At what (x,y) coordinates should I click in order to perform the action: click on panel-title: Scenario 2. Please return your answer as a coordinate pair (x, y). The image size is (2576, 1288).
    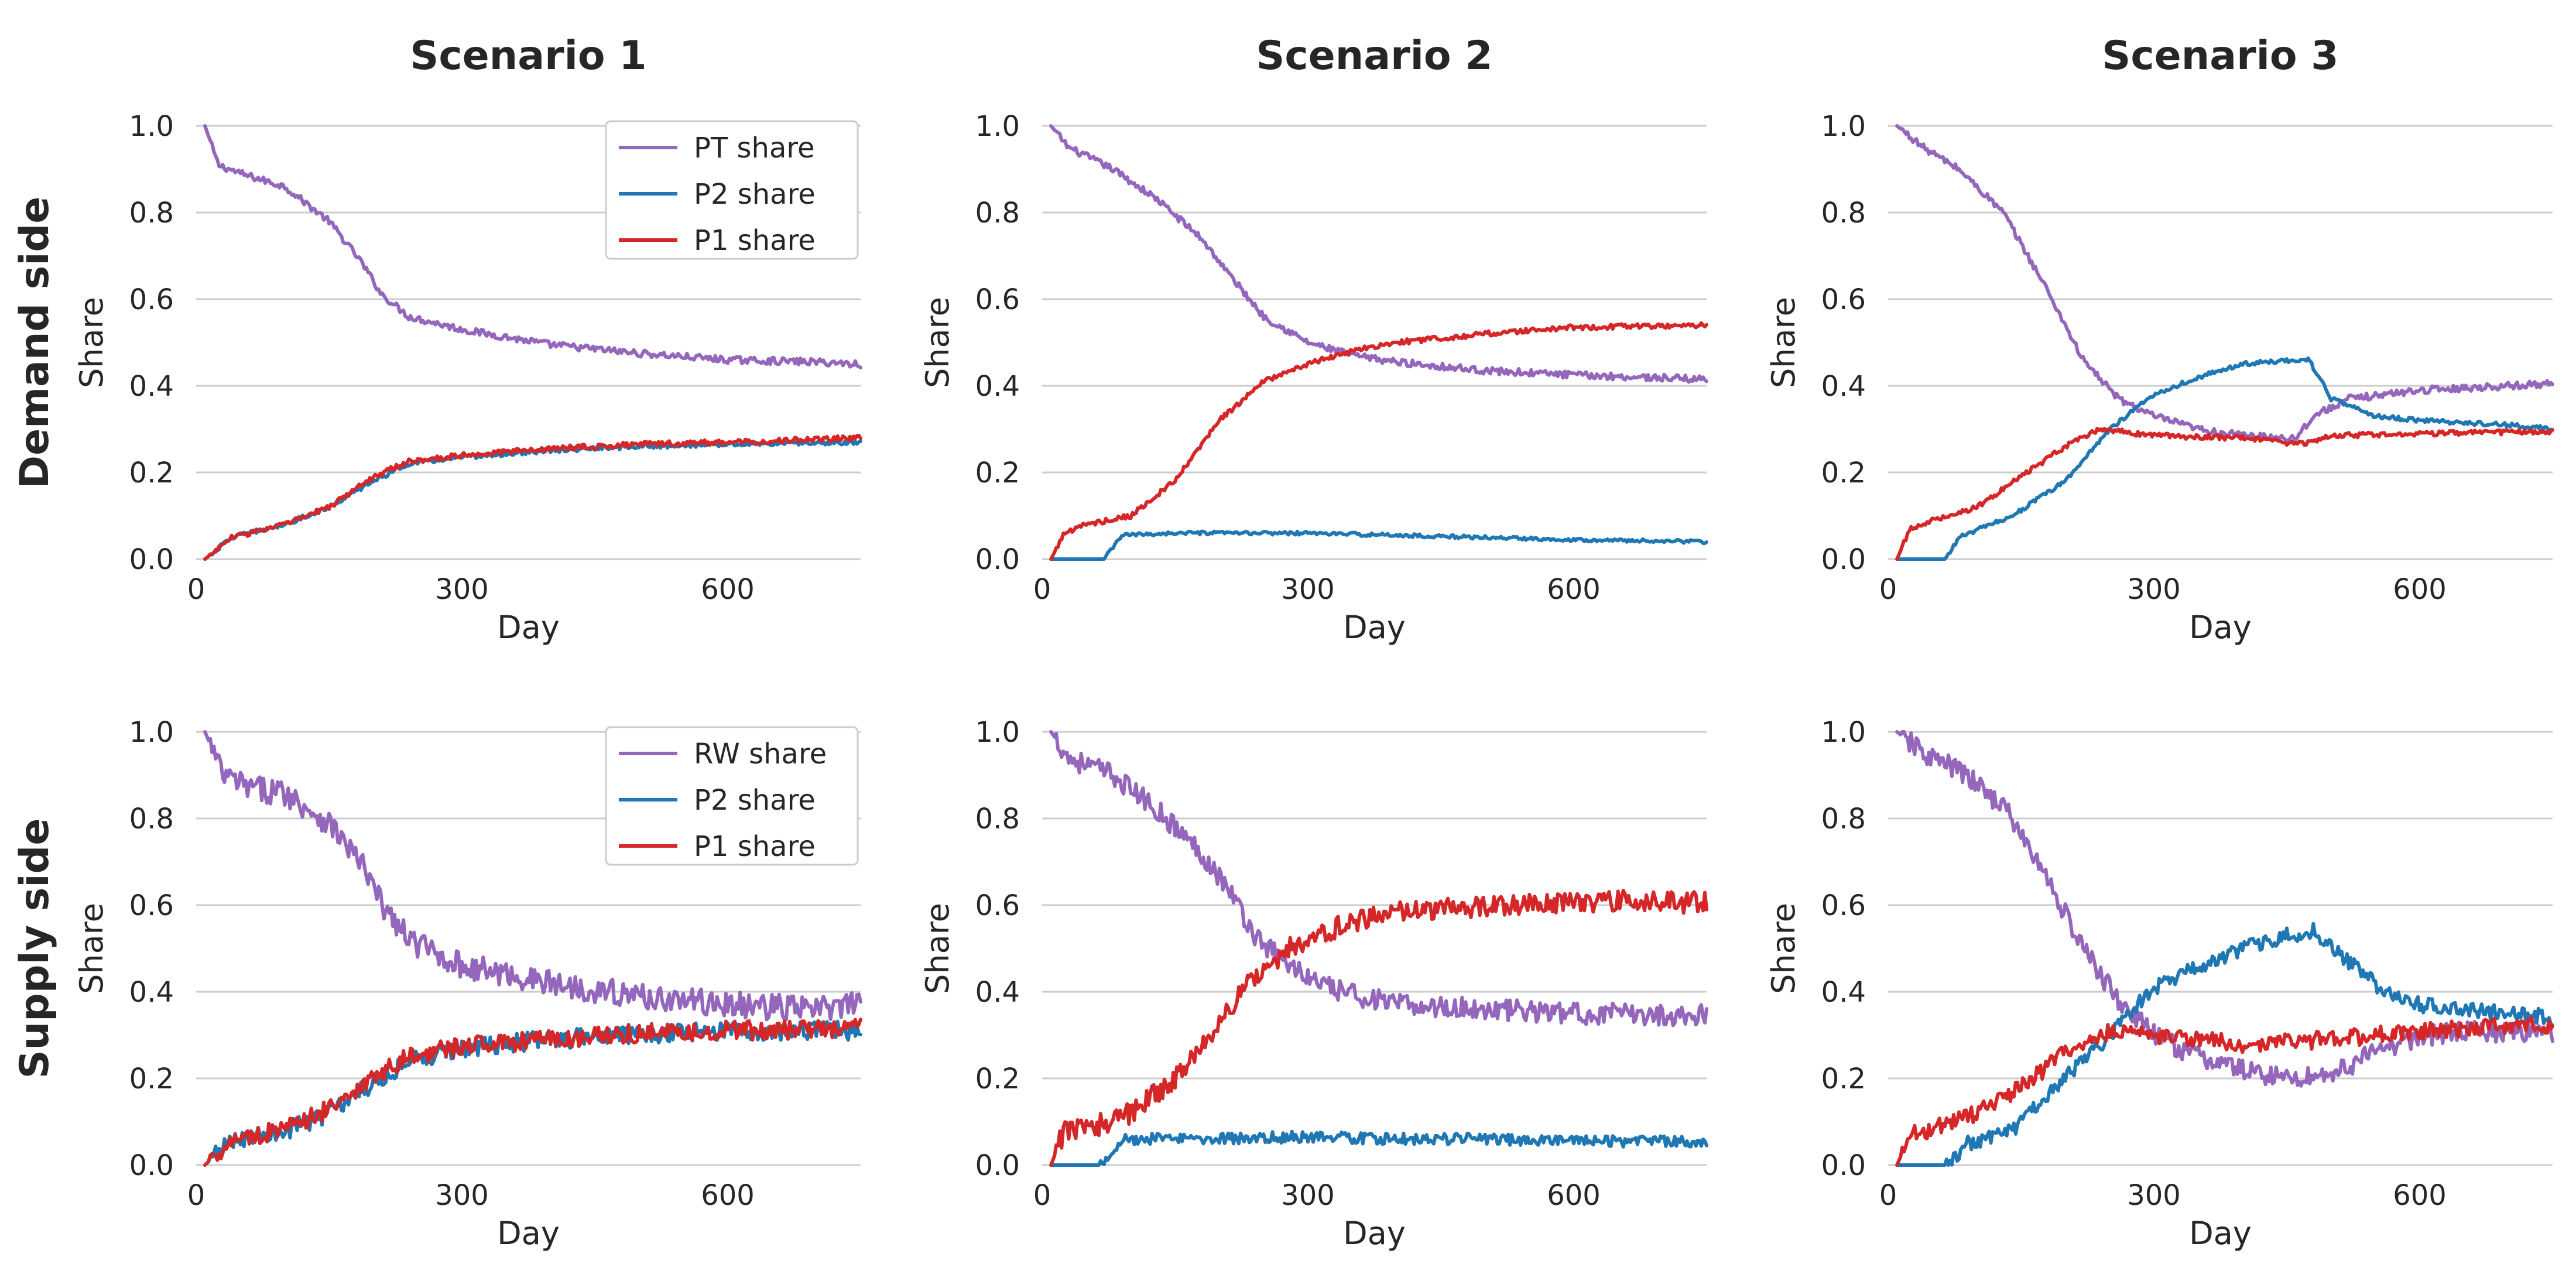
    Looking at the image, I should click on (1374, 56).